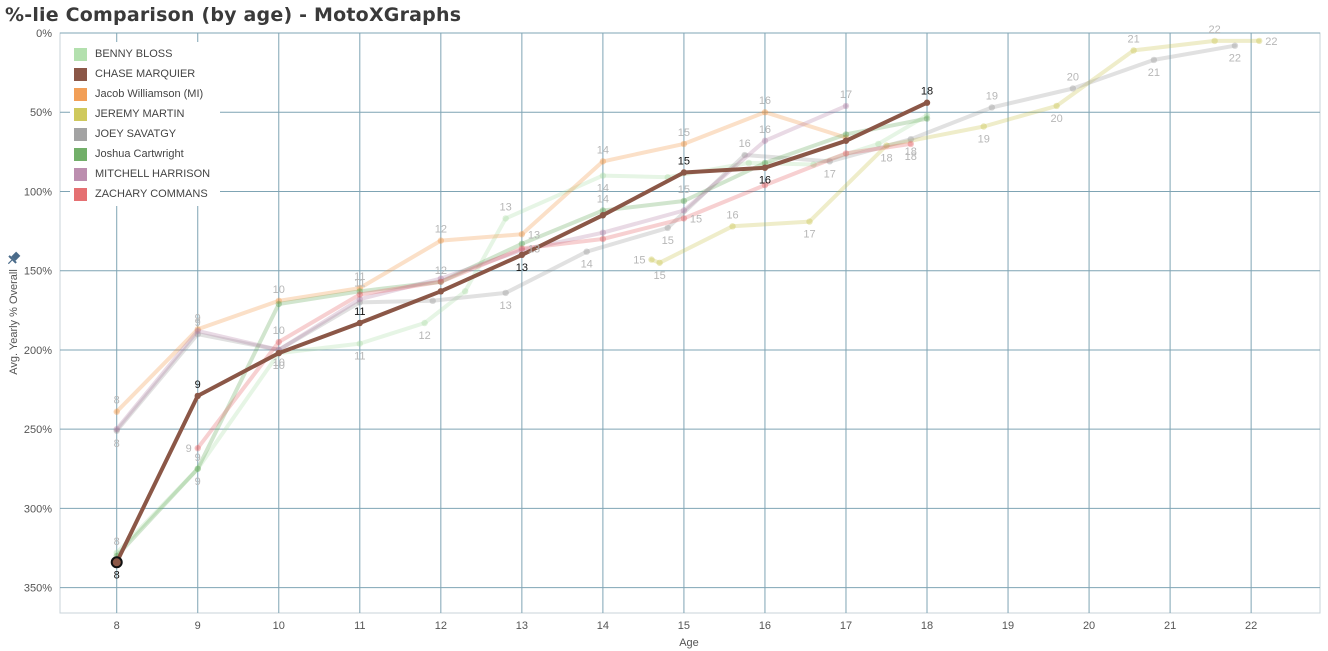  What do you see at coordinates (145, 114) in the screenshot?
I see `legend-item-jeremy-martin: JEREMY MARTIN` at bounding box center [145, 114].